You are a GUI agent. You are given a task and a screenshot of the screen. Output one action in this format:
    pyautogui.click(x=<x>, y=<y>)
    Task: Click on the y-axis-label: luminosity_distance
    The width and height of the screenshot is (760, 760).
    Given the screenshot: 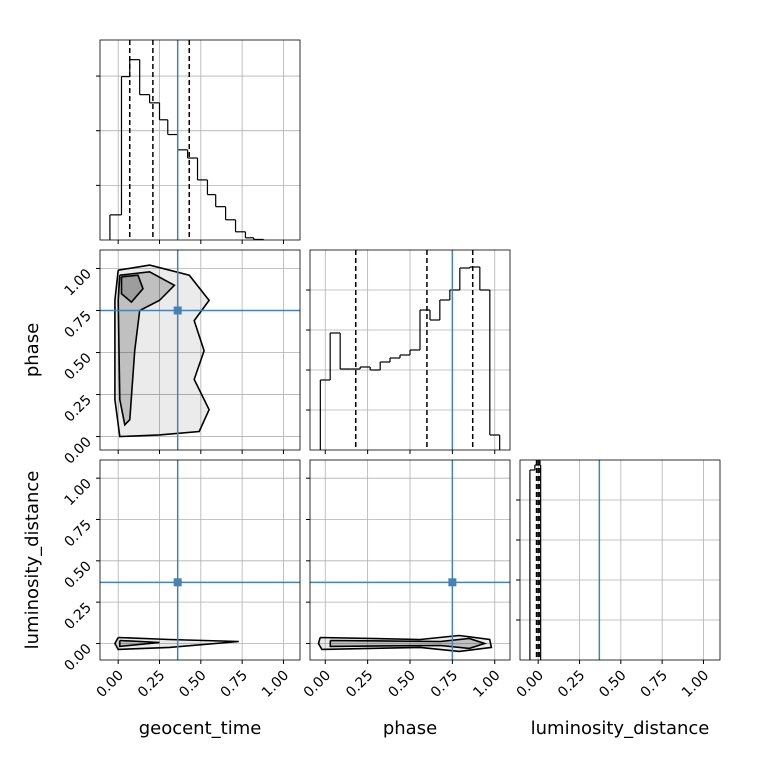 What is the action you would take?
    pyautogui.click(x=32, y=560)
    